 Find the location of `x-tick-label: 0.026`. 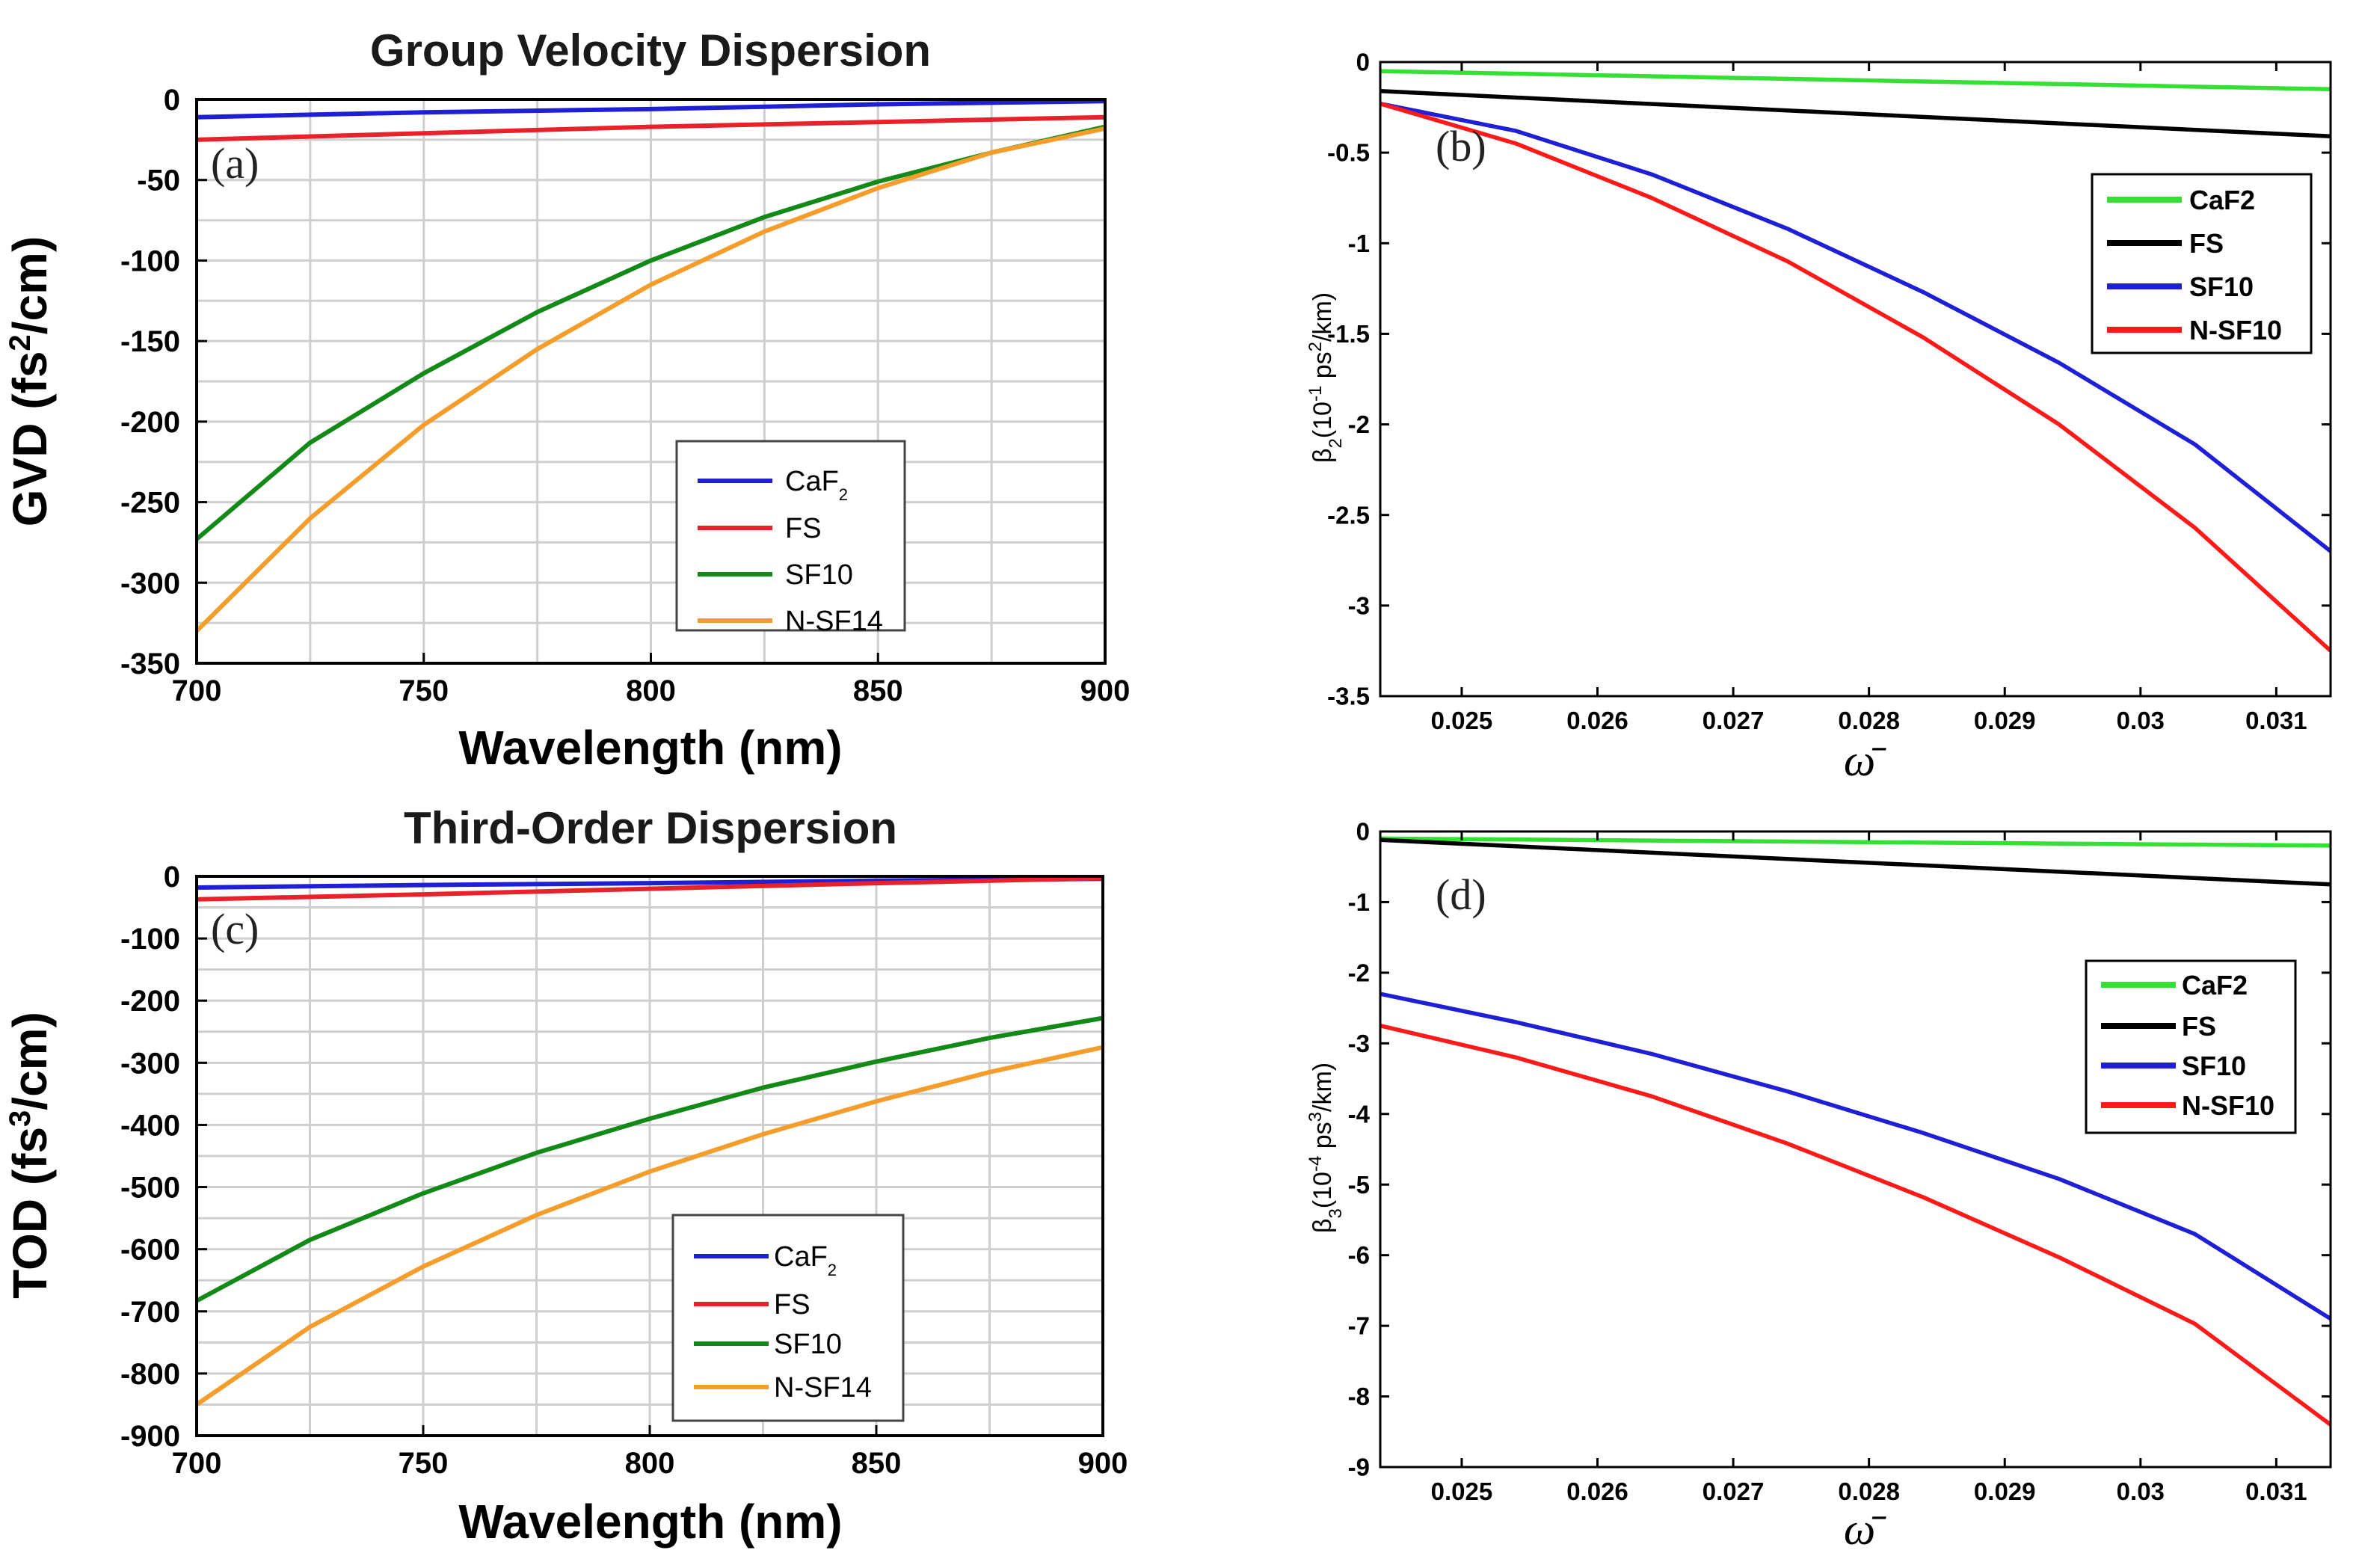

x-tick-label: 0.026 is located at coordinates (1597, 1491).